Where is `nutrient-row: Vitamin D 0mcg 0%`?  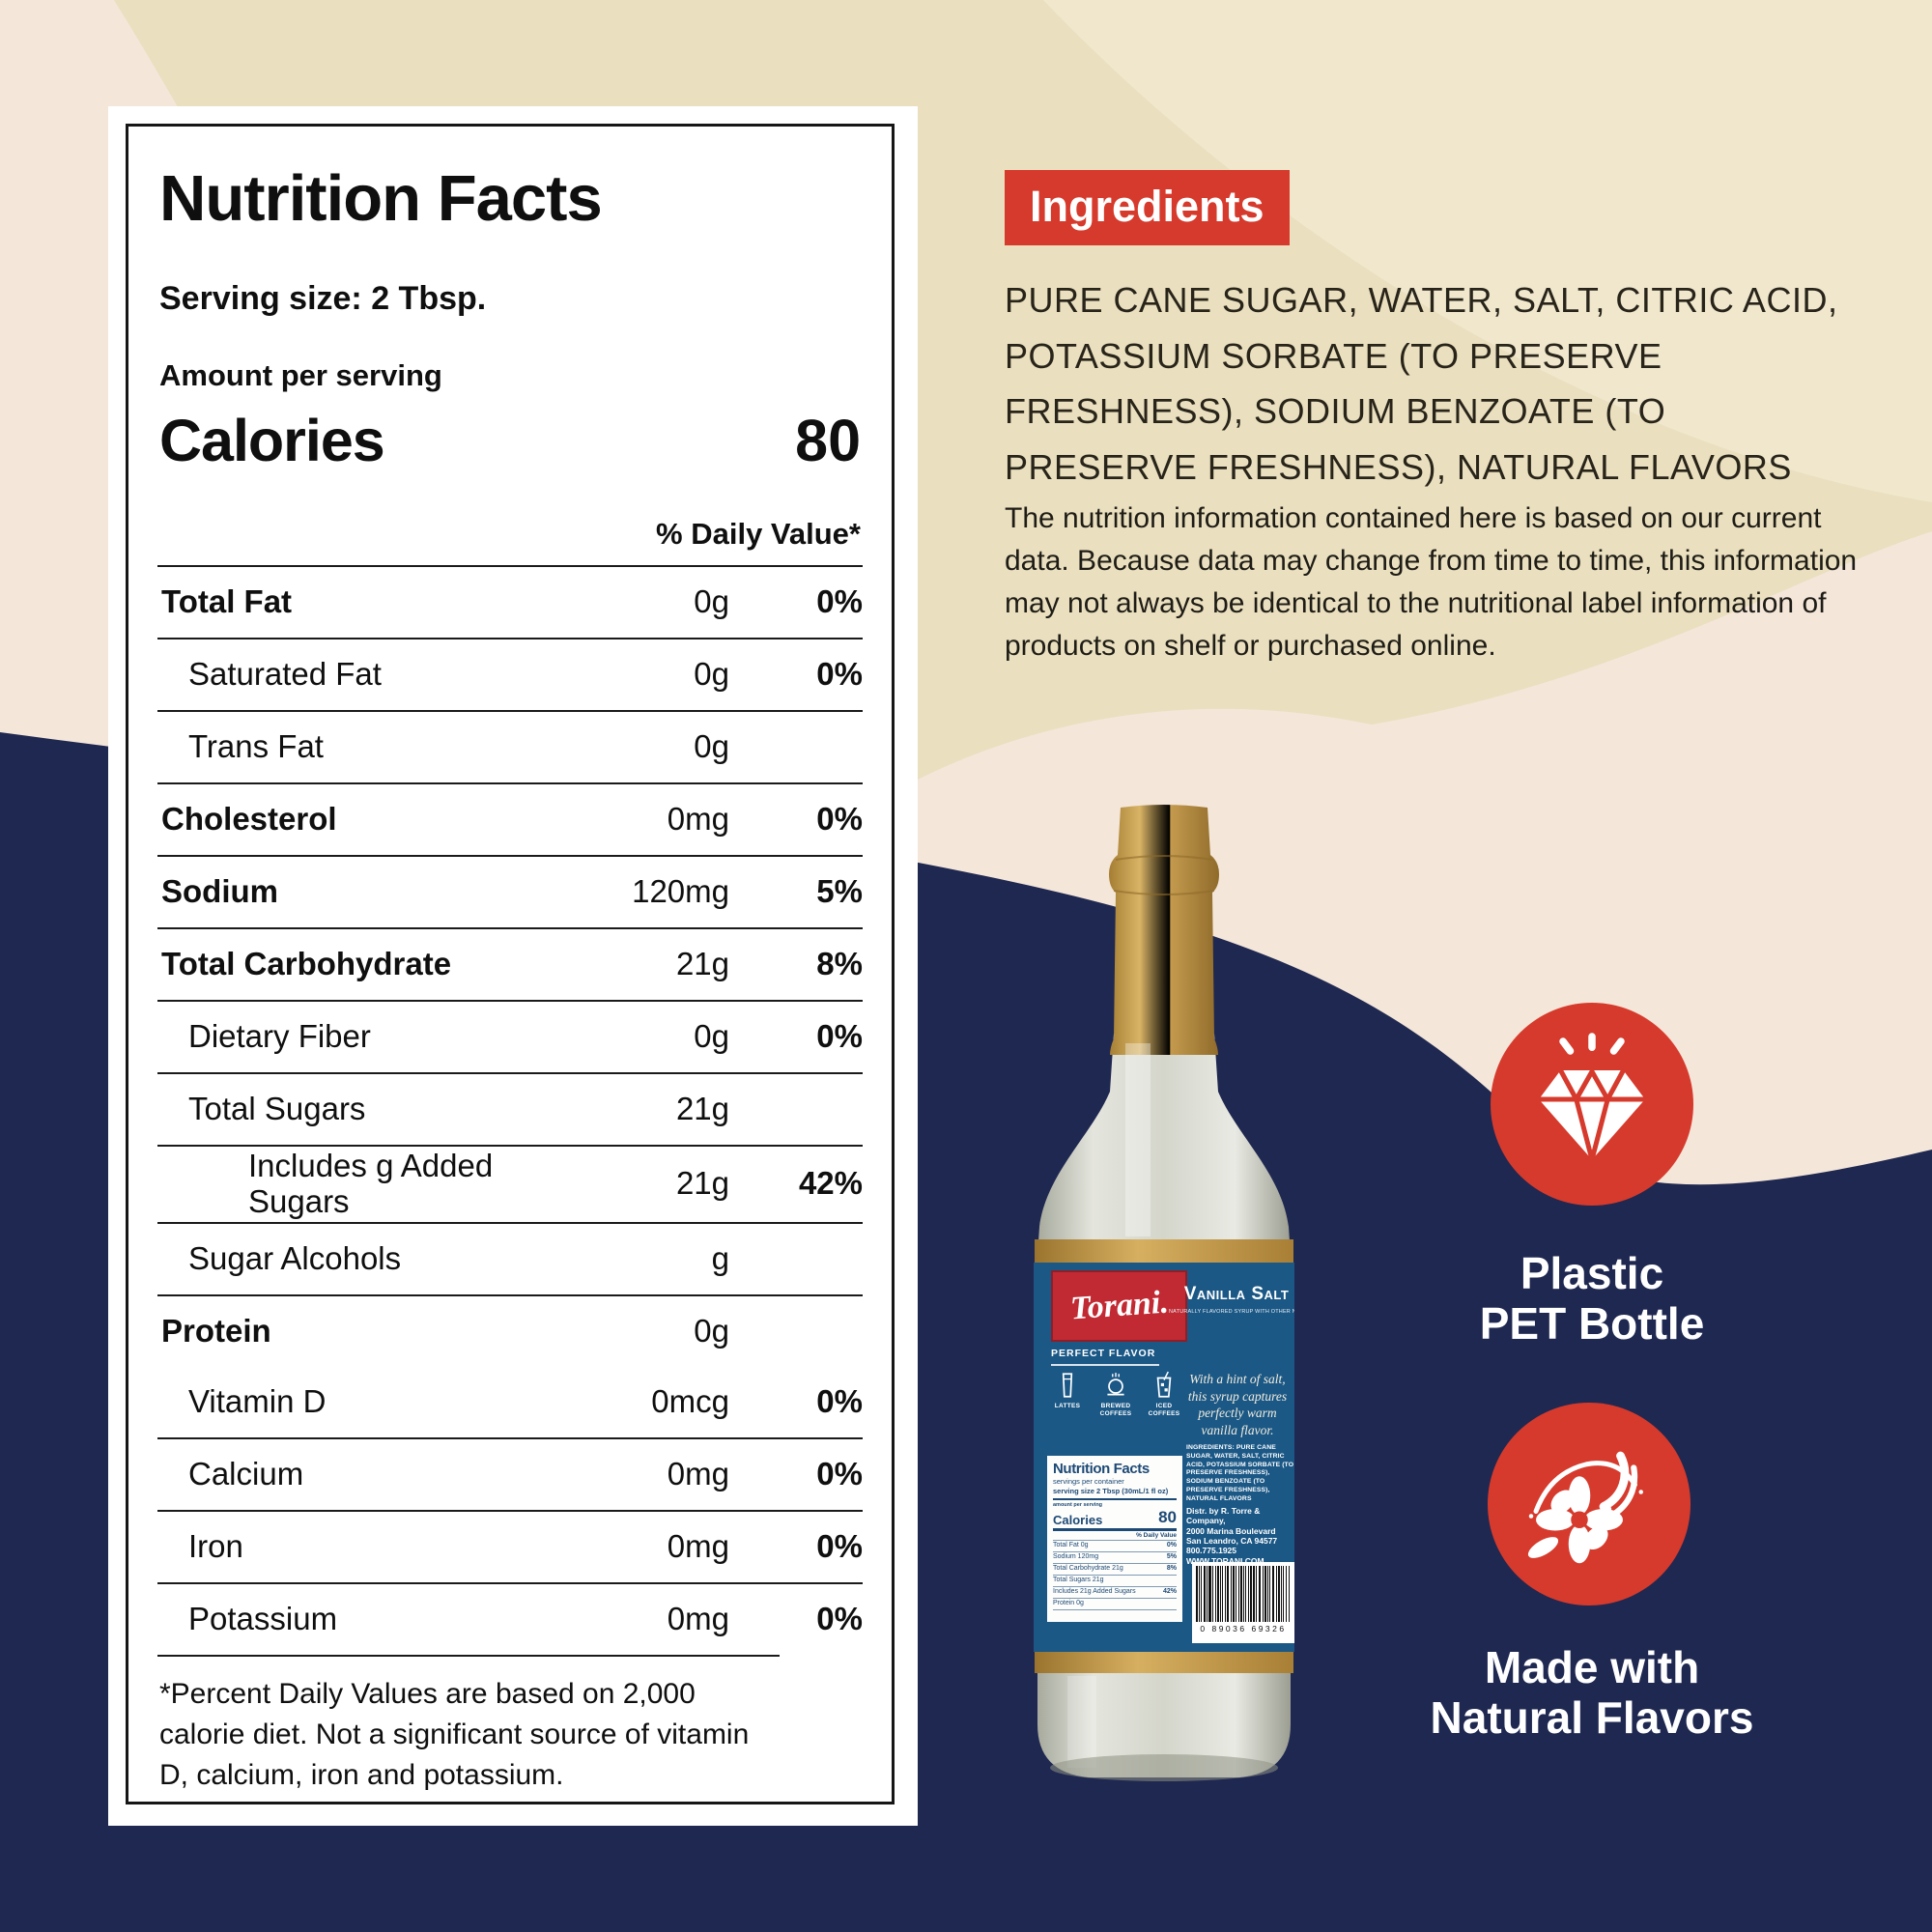 nutrient-row: Vitamin D 0mcg 0% is located at coordinates (510, 1402).